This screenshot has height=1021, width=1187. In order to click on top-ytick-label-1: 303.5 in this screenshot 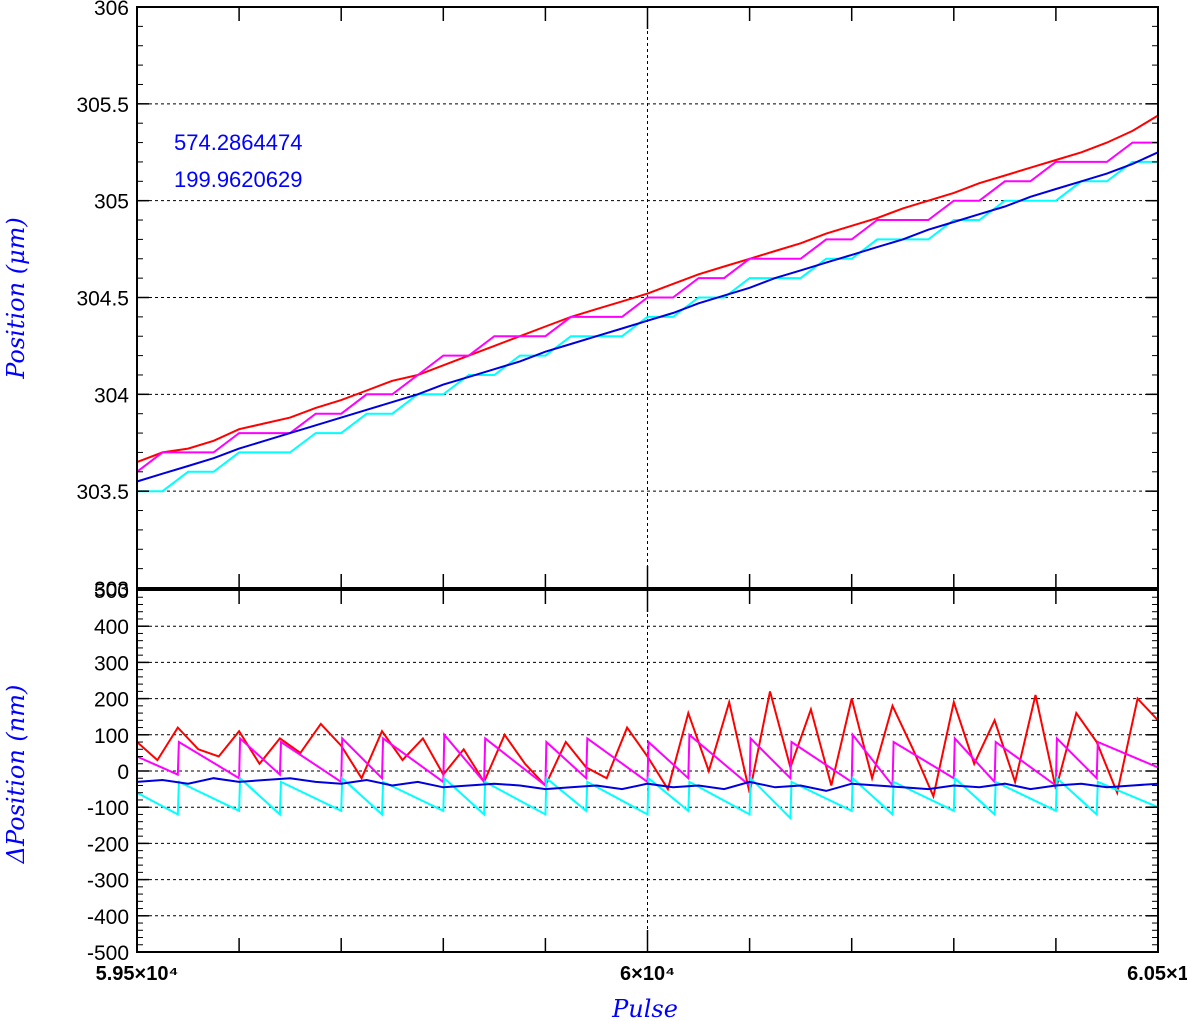, I will do `click(102, 492)`.